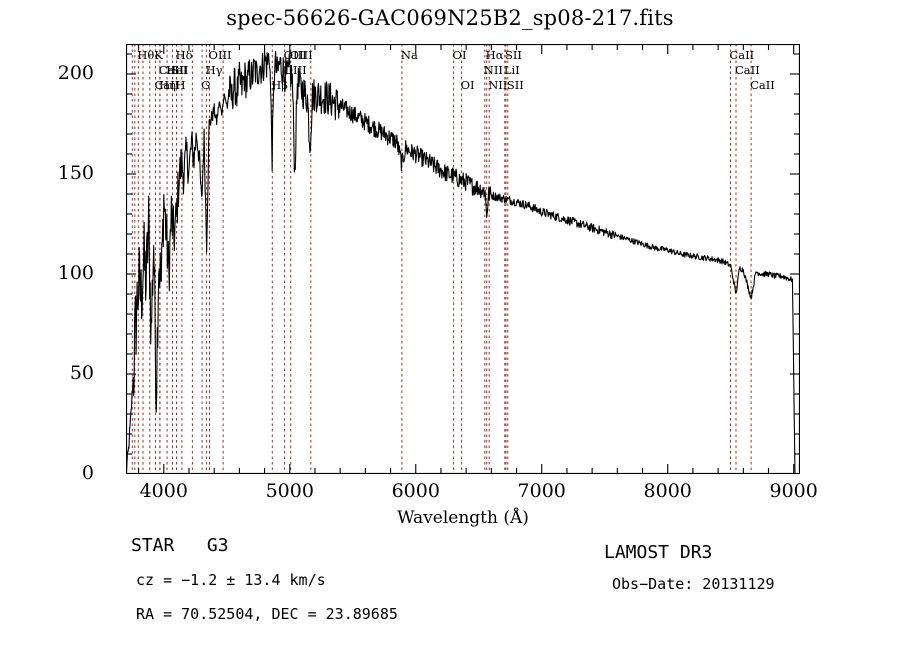 This screenshot has width=900, height=649. Describe the element at coordinates (75, 73) in the screenshot. I see `y-tick-label: 200` at that location.